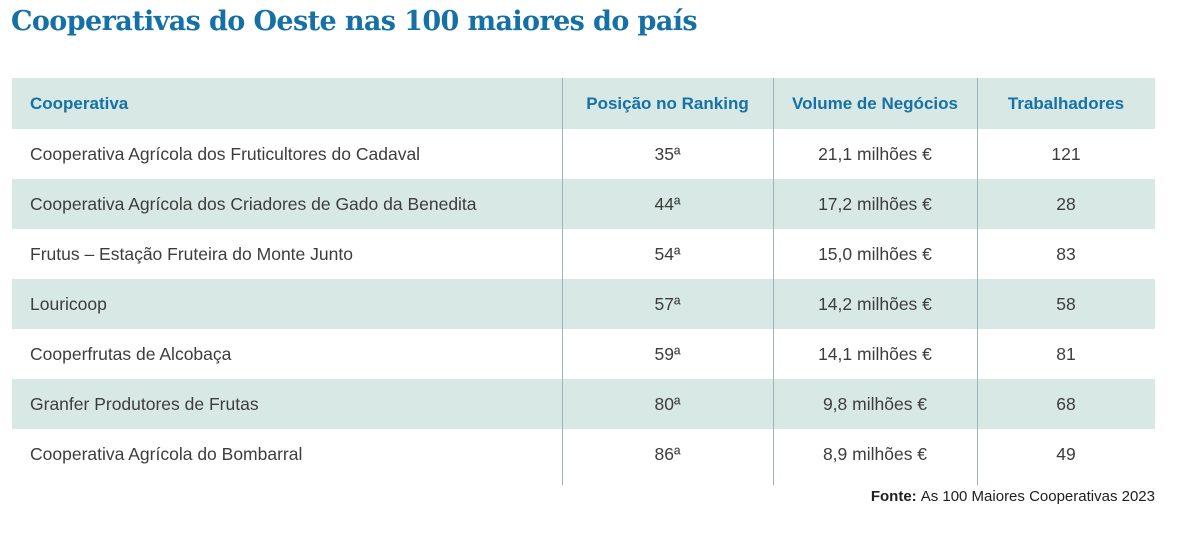 This screenshot has height=539, width=1200. I want to click on cell-workers: 68, so click(1066, 404).